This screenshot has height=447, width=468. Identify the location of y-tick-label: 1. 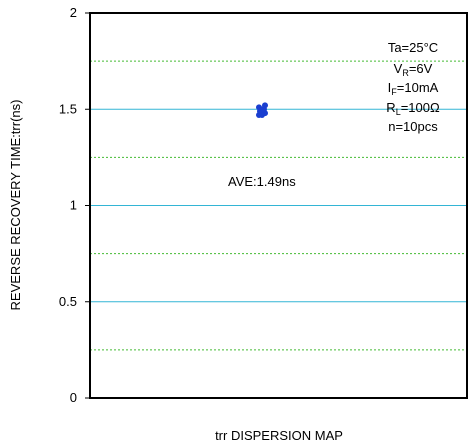
(73, 205).